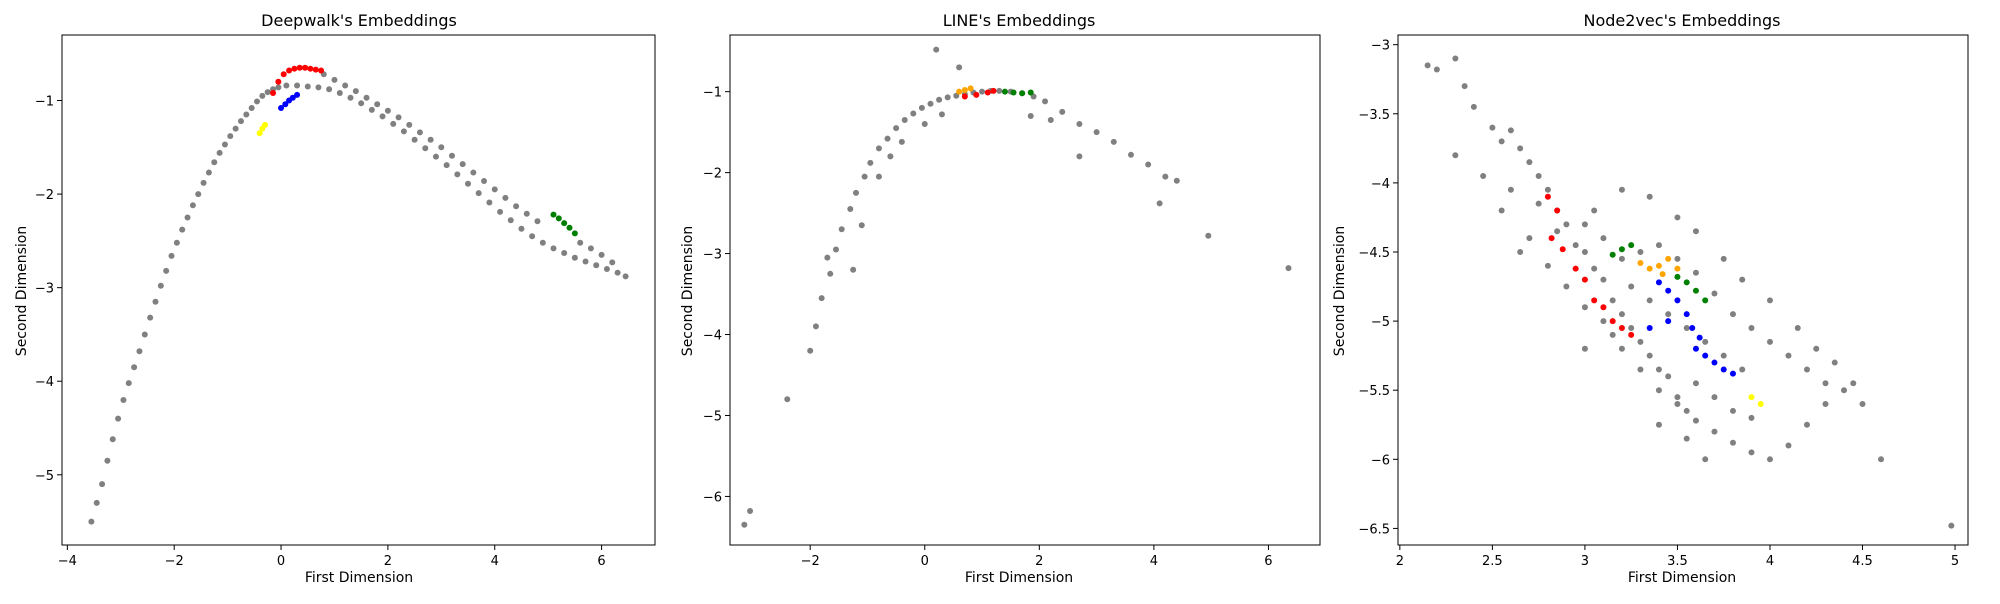  Describe the element at coordinates (1862, 561) in the screenshot. I see `x-tick-label: 4.5` at that location.